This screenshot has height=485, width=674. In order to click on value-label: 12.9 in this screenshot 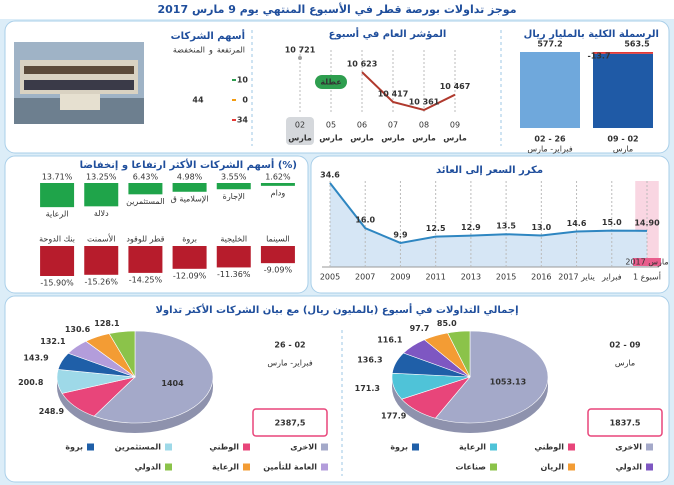, I will do `click(471, 227)`.